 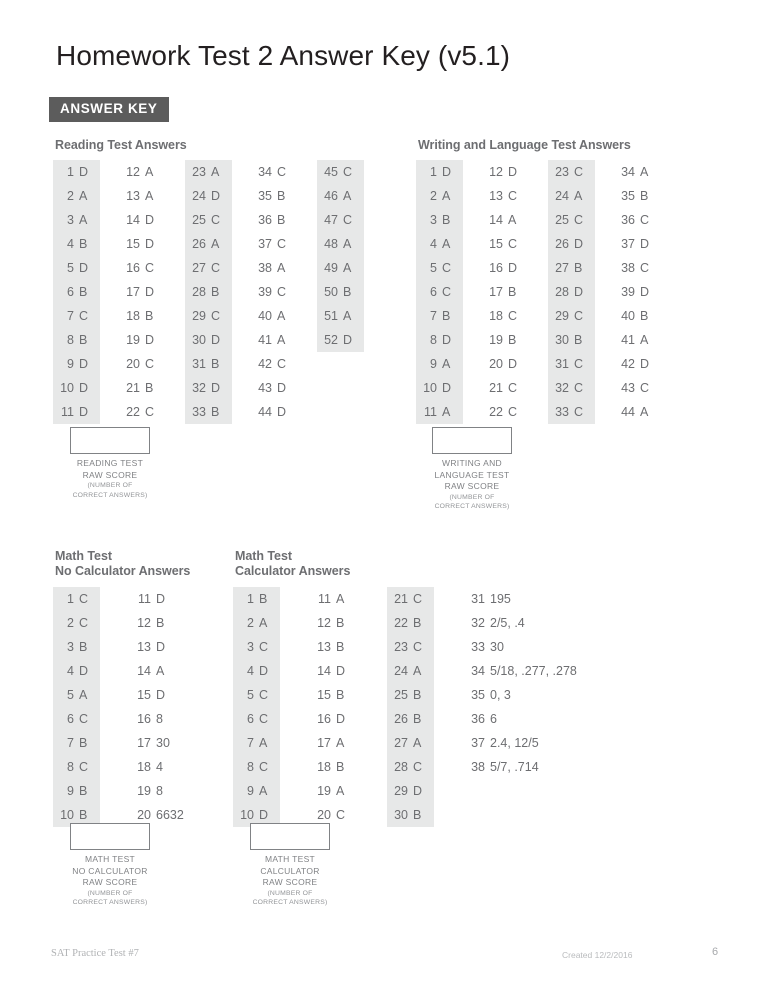 What do you see at coordinates (472, 497) in the screenshot?
I see `raw-score-sublabel-line: (NUMBER OF` at bounding box center [472, 497].